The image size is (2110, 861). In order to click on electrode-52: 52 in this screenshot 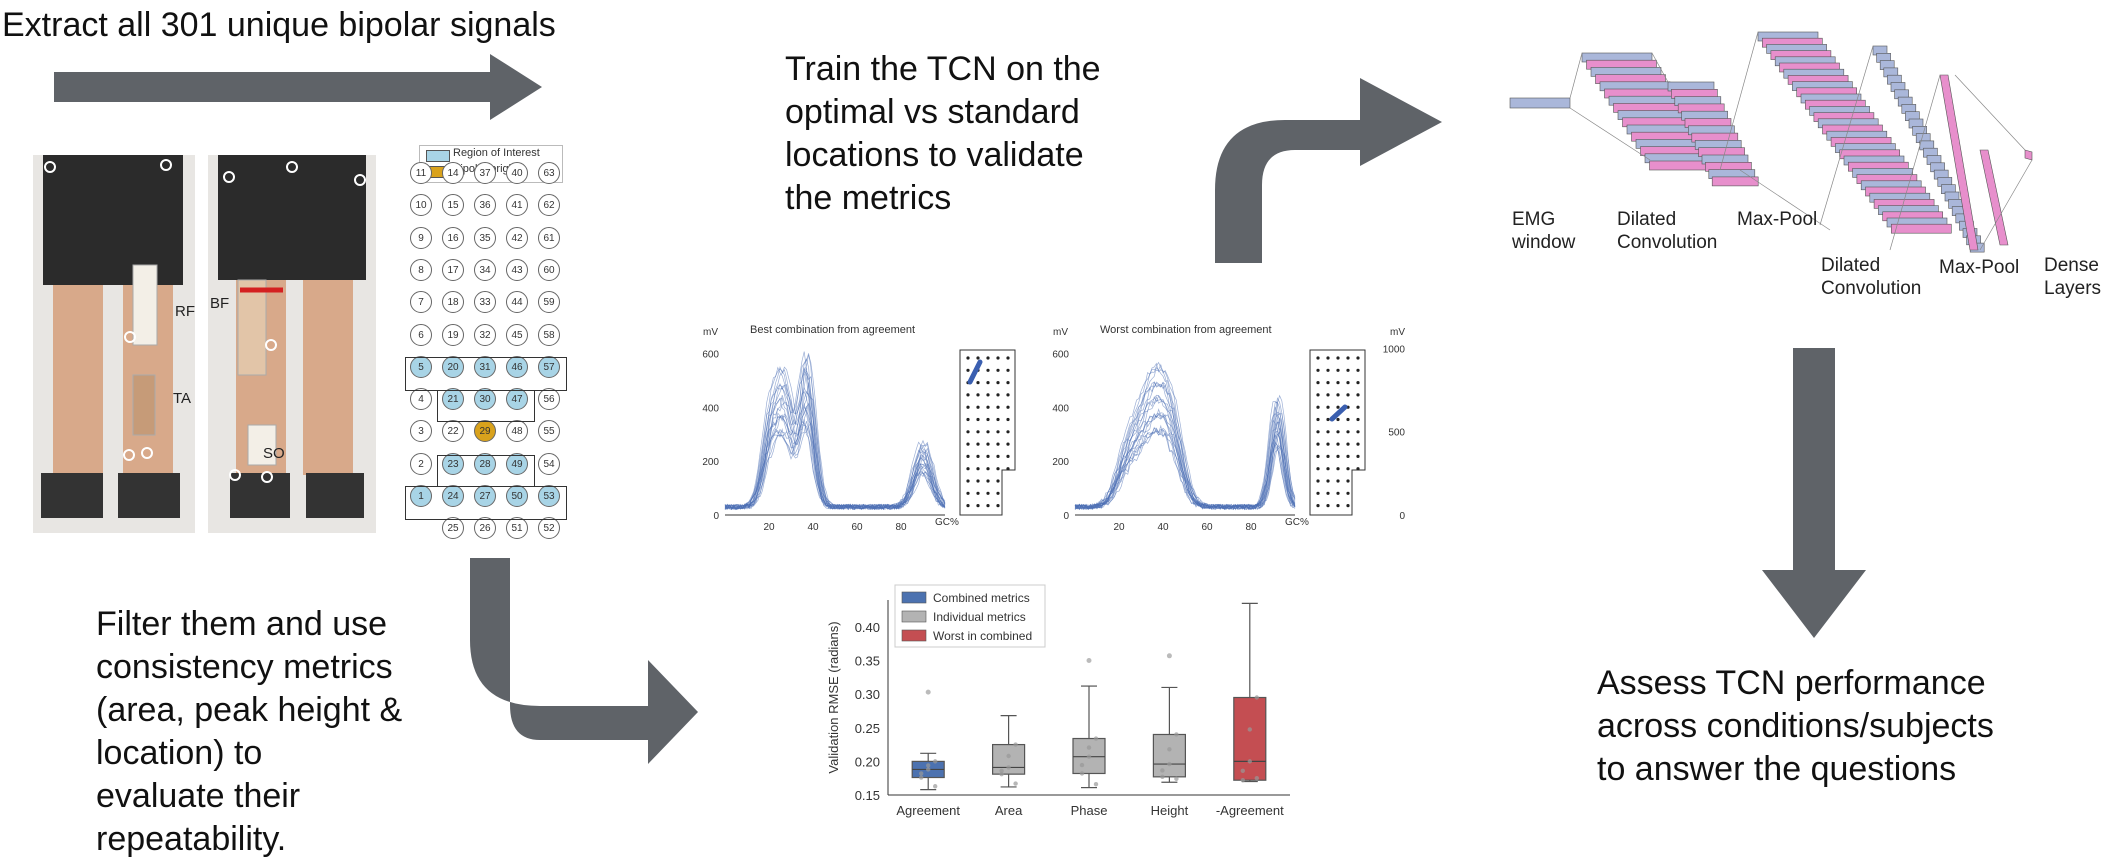, I will do `click(549, 528)`.